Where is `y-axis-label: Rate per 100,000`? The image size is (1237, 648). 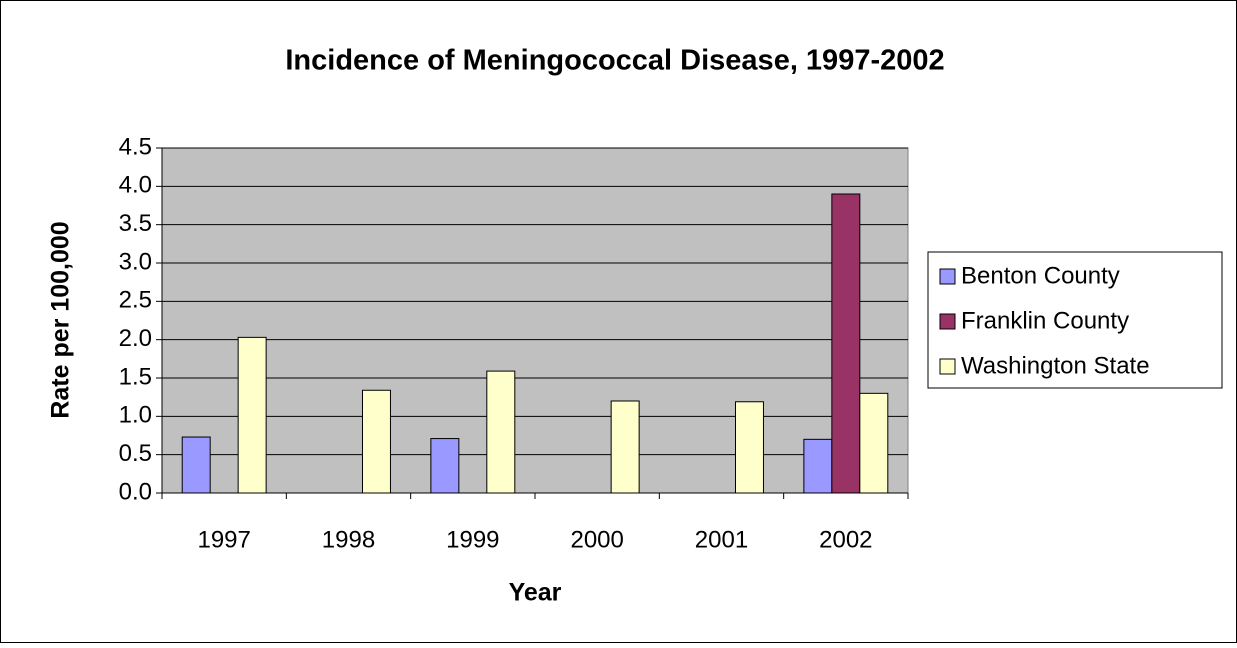
y-axis-label: Rate per 100,000 is located at coordinates (61, 319).